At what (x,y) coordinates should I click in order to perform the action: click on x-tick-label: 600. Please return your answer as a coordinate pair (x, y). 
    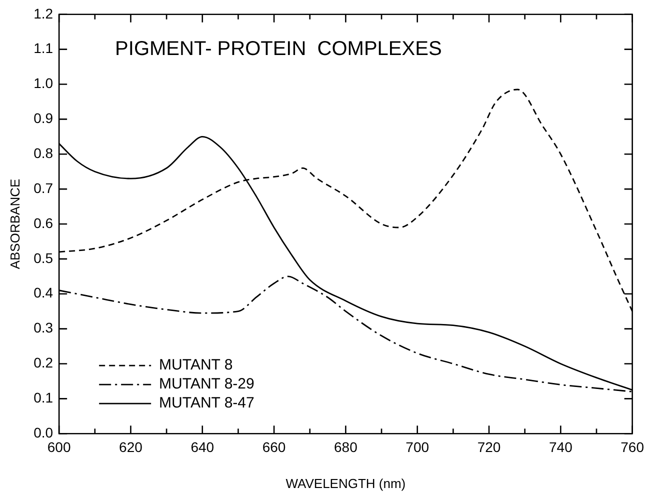
    Looking at the image, I should click on (59, 446).